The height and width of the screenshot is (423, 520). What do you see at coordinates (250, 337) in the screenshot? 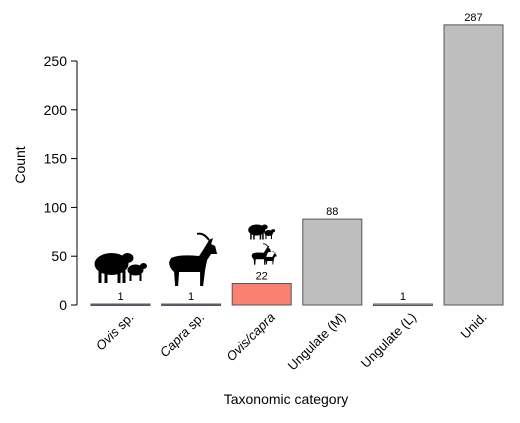
I see `x-tick-label: Ovis/capra` at bounding box center [250, 337].